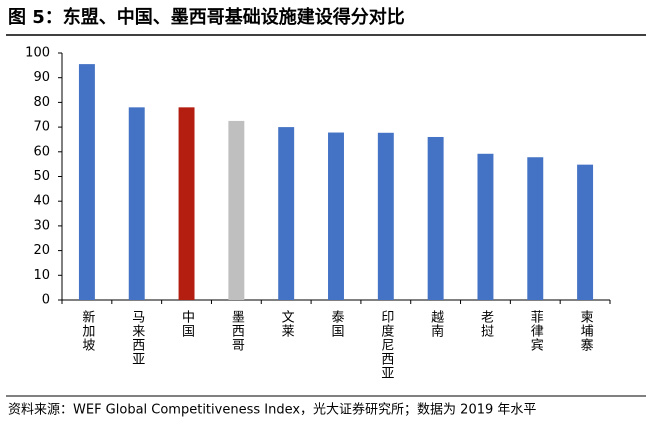 This screenshot has width=652, height=433. What do you see at coordinates (186, 324) in the screenshot?
I see `x-tick-label: 中国` at bounding box center [186, 324].